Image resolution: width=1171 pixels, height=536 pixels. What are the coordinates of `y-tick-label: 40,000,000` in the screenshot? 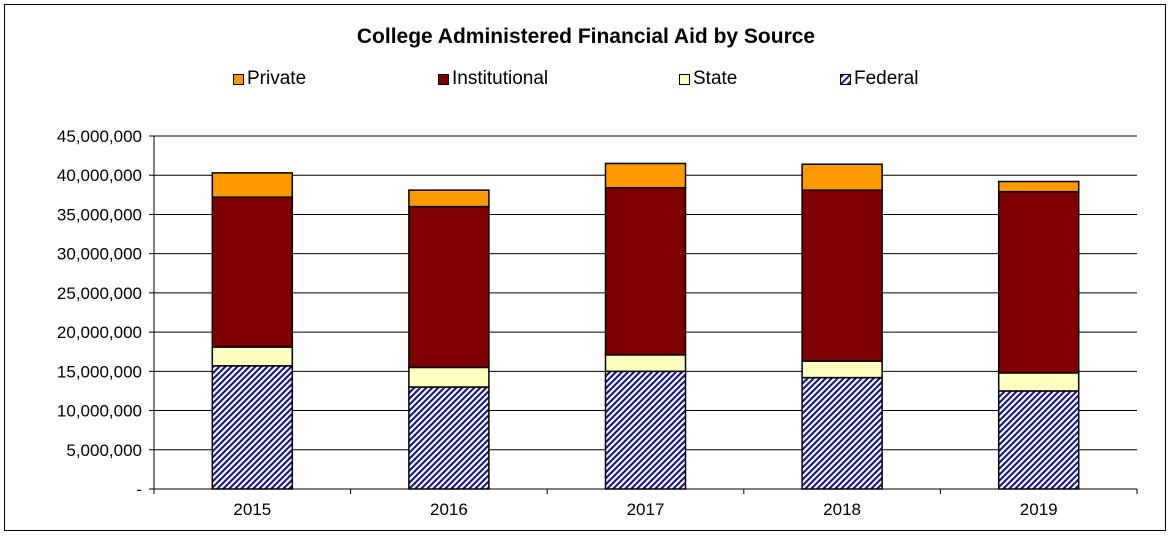 It's located at (99, 175).